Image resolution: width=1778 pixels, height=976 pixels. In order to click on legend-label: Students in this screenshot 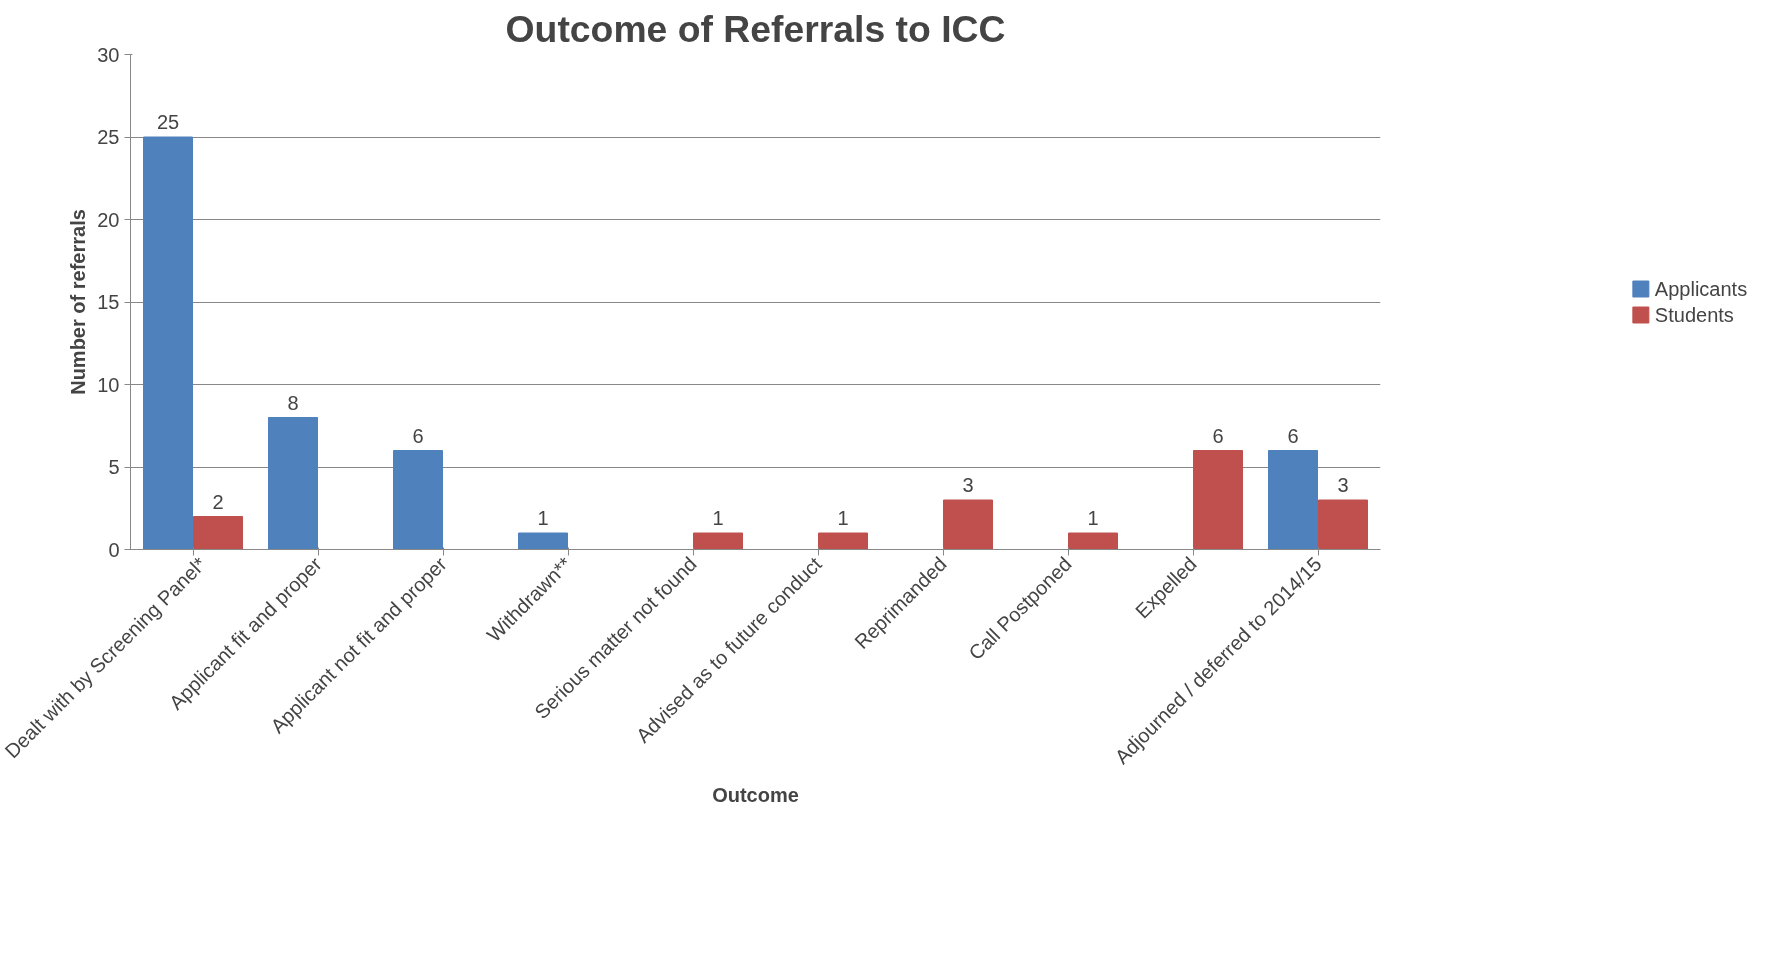, I will do `click(1694, 314)`.